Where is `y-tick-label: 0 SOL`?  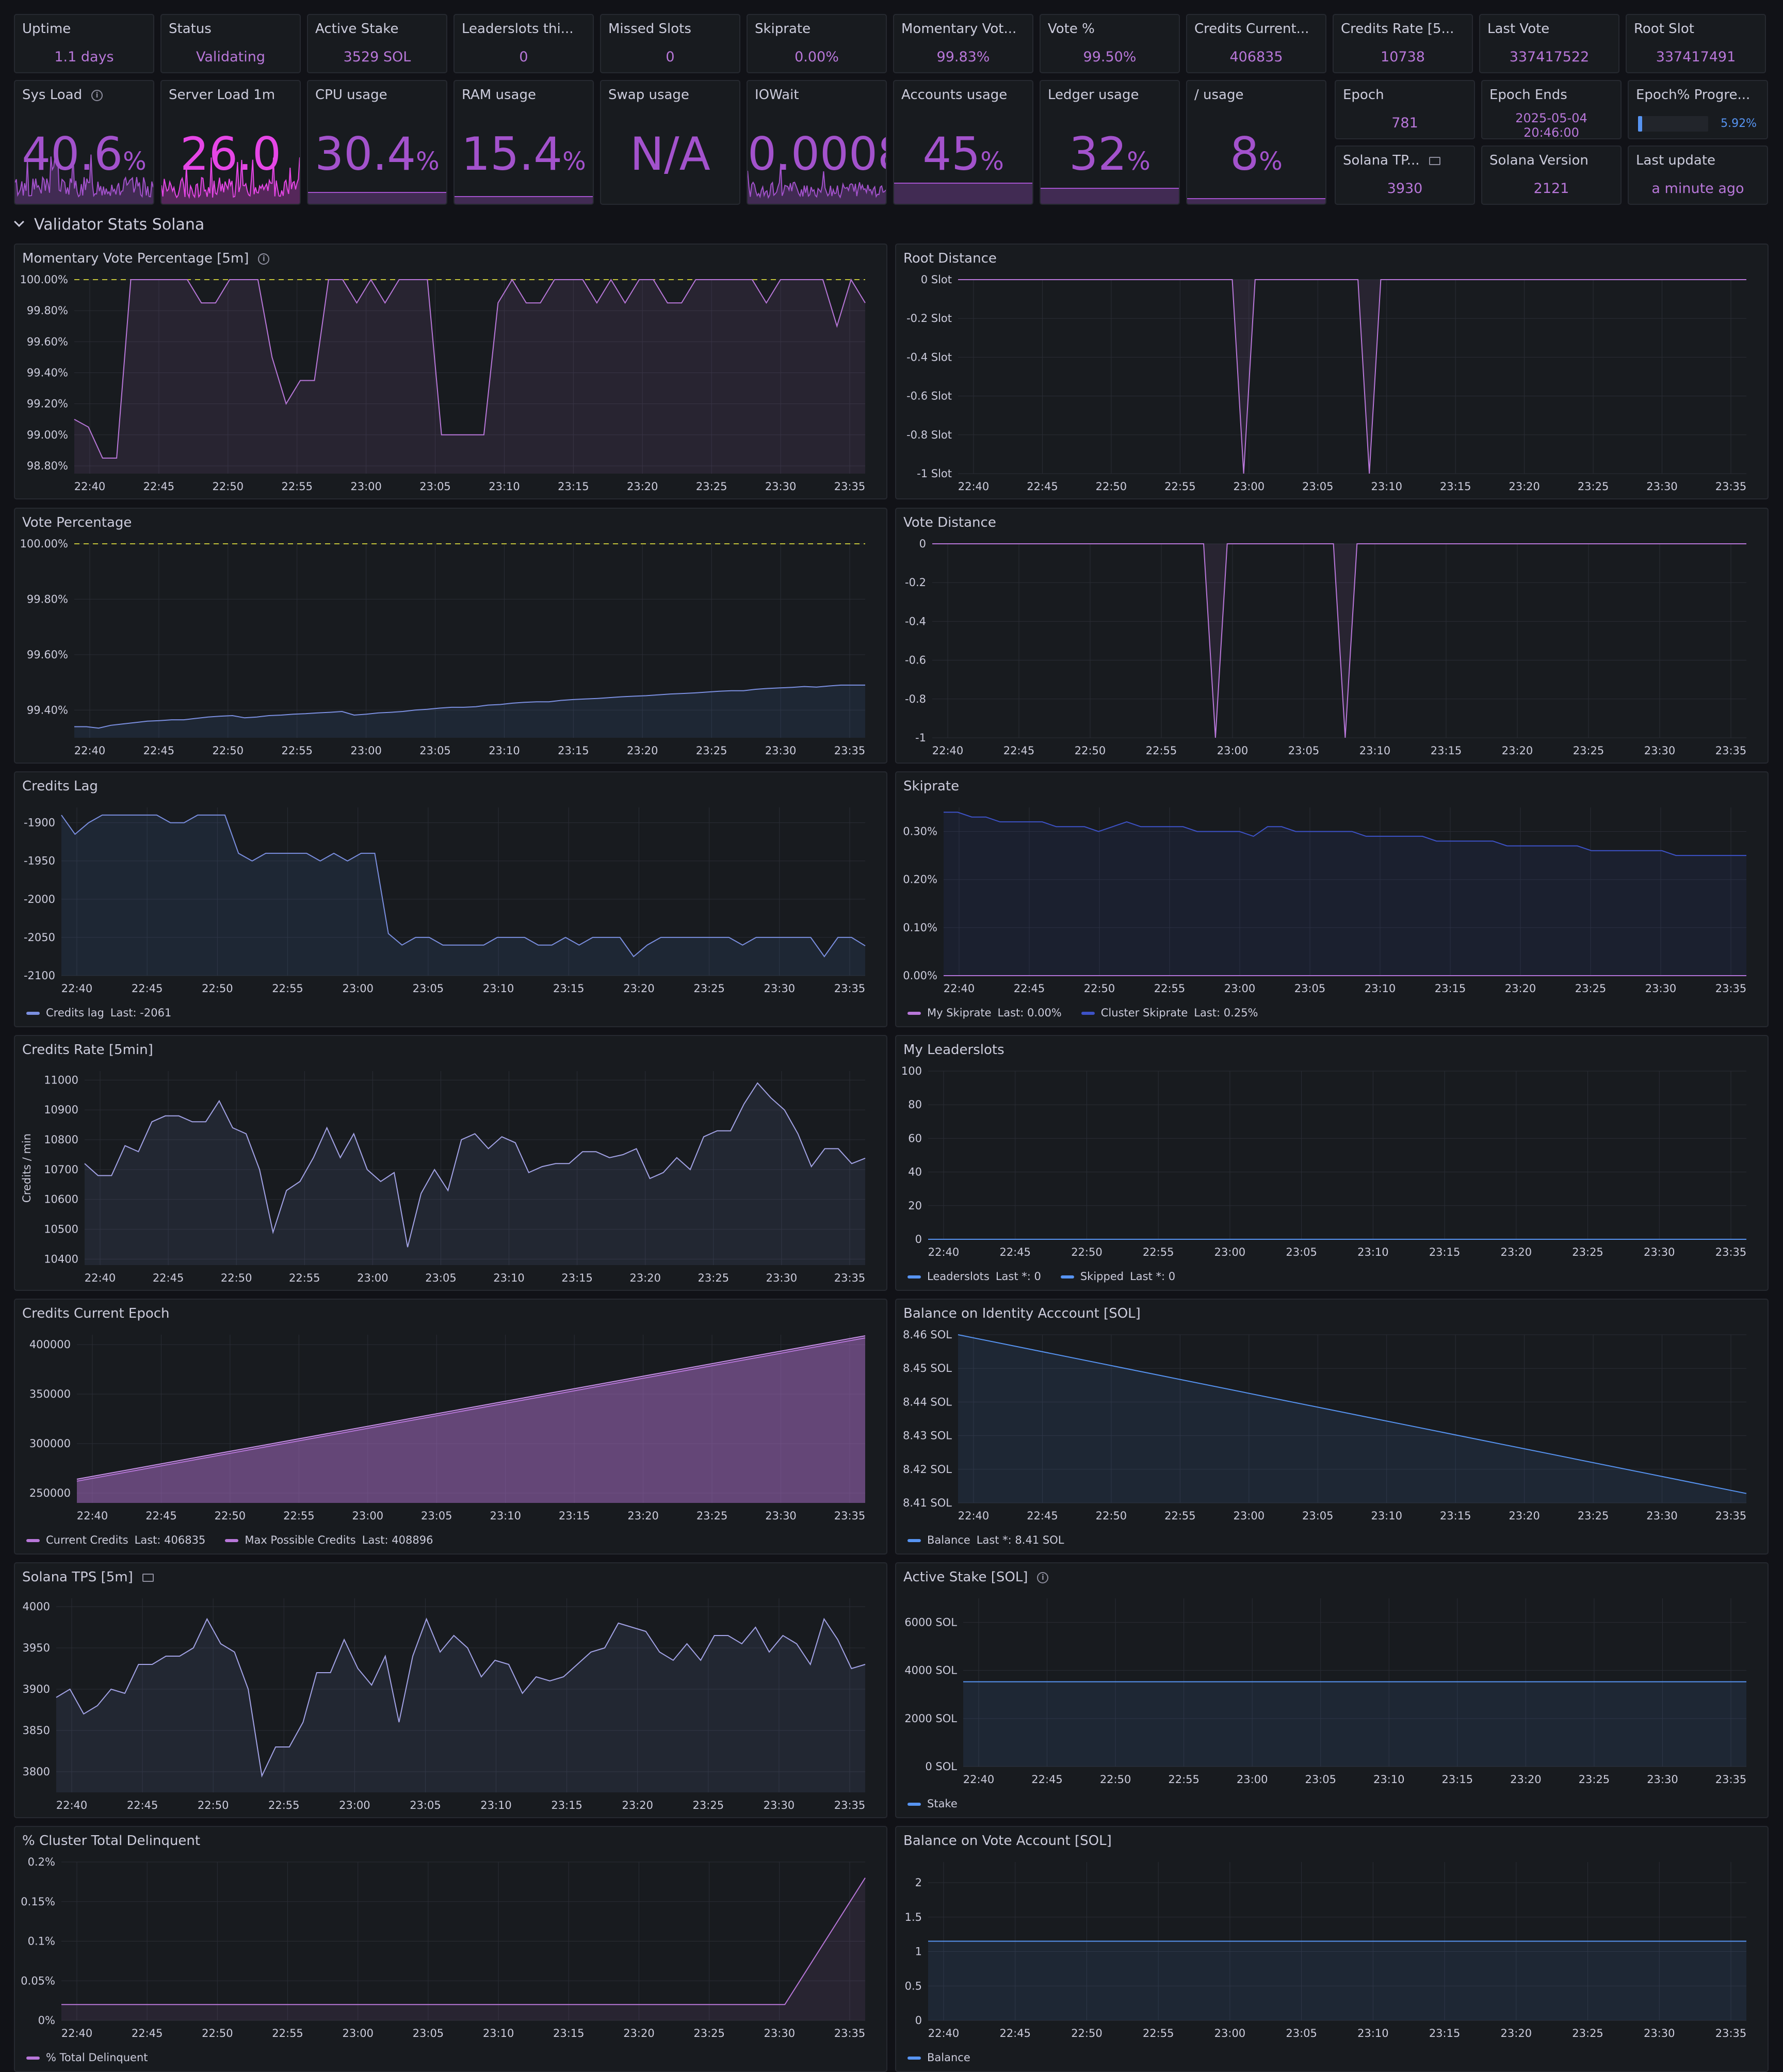
y-tick-label: 0 SOL is located at coordinates (941, 1766).